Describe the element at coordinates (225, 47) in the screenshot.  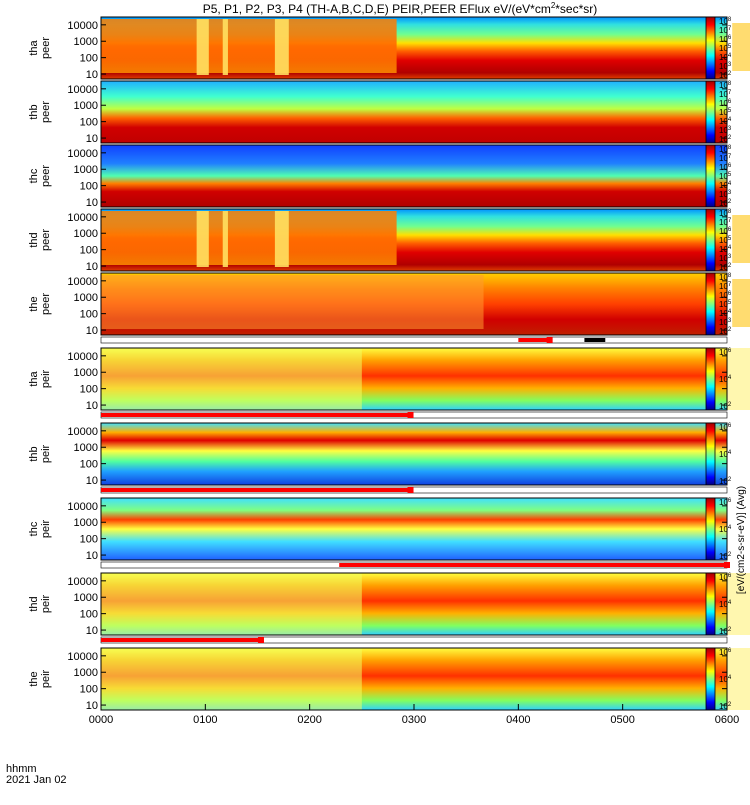
I see `data-gap-stripe` at that location.